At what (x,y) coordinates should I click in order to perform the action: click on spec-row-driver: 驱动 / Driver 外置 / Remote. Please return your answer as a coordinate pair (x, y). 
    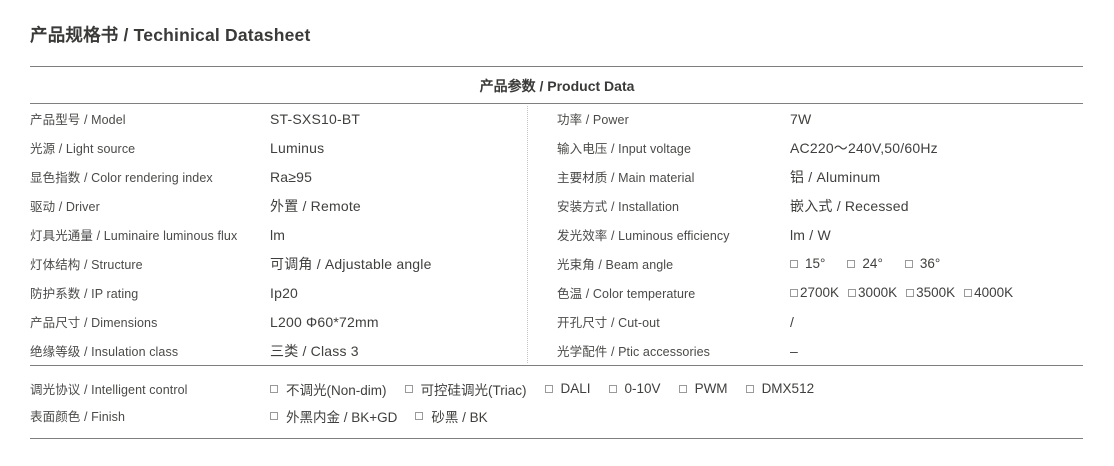
    Looking at the image, I should click on (275, 205).